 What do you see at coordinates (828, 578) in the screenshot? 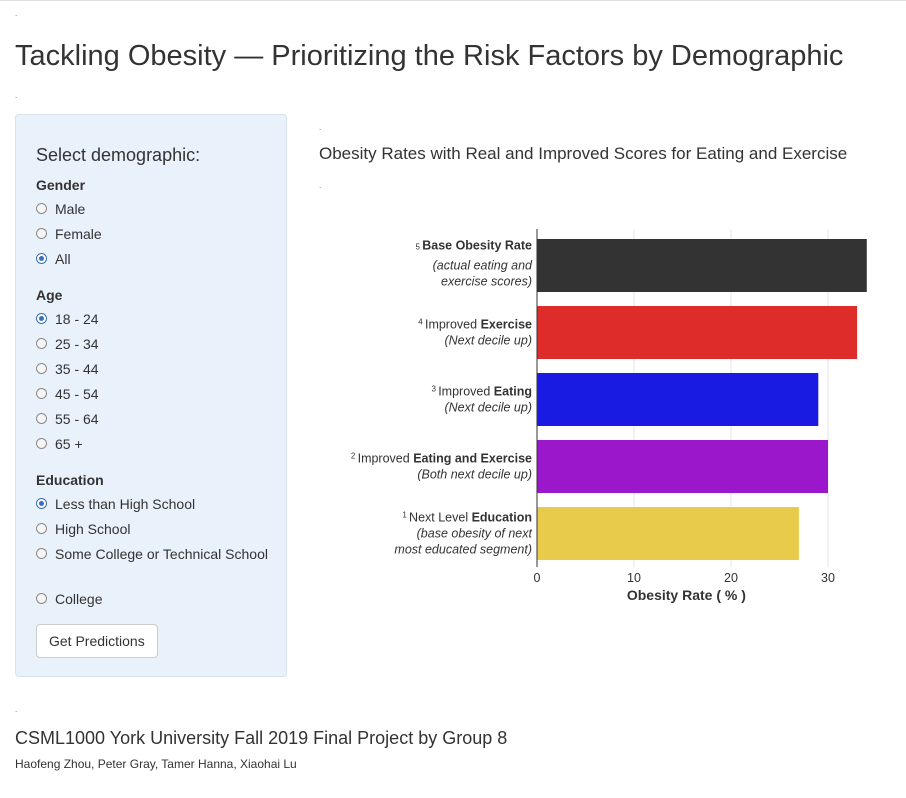
I see `x-tick-label: 30` at bounding box center [828, 578].